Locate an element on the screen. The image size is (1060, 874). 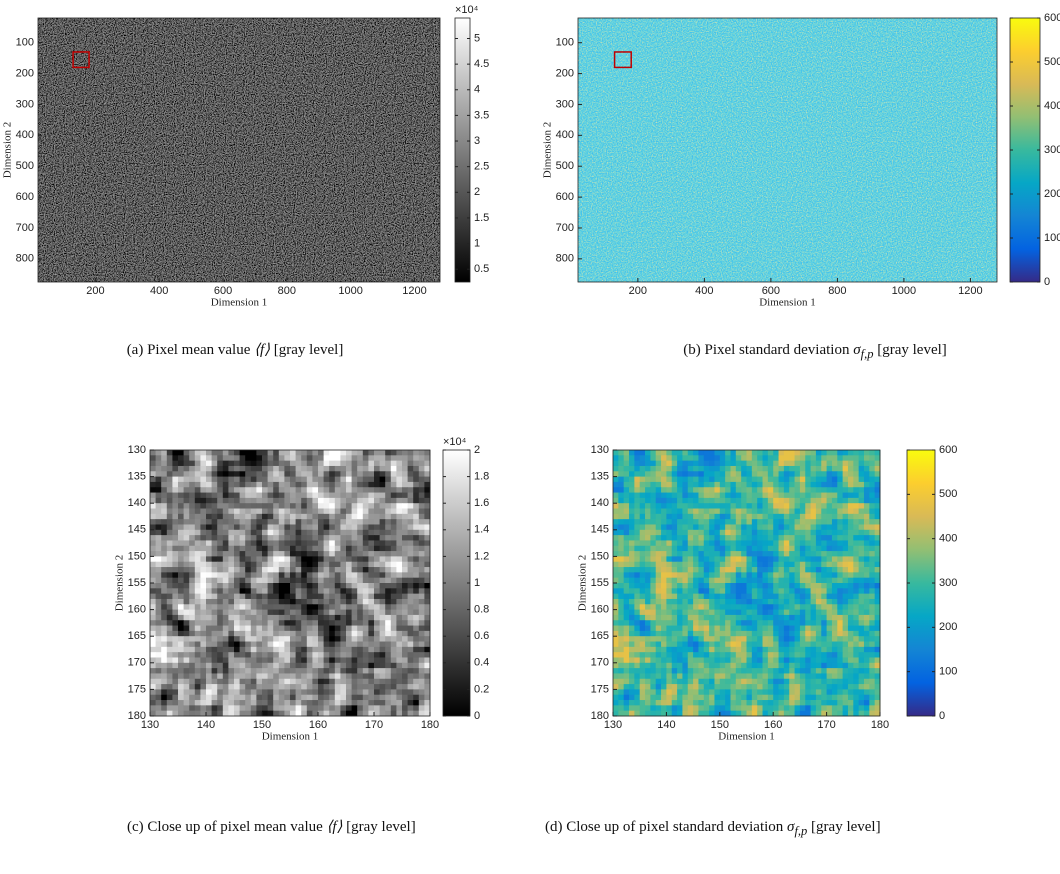
x-tick-label: 600 is located at coordinates (771, 291).